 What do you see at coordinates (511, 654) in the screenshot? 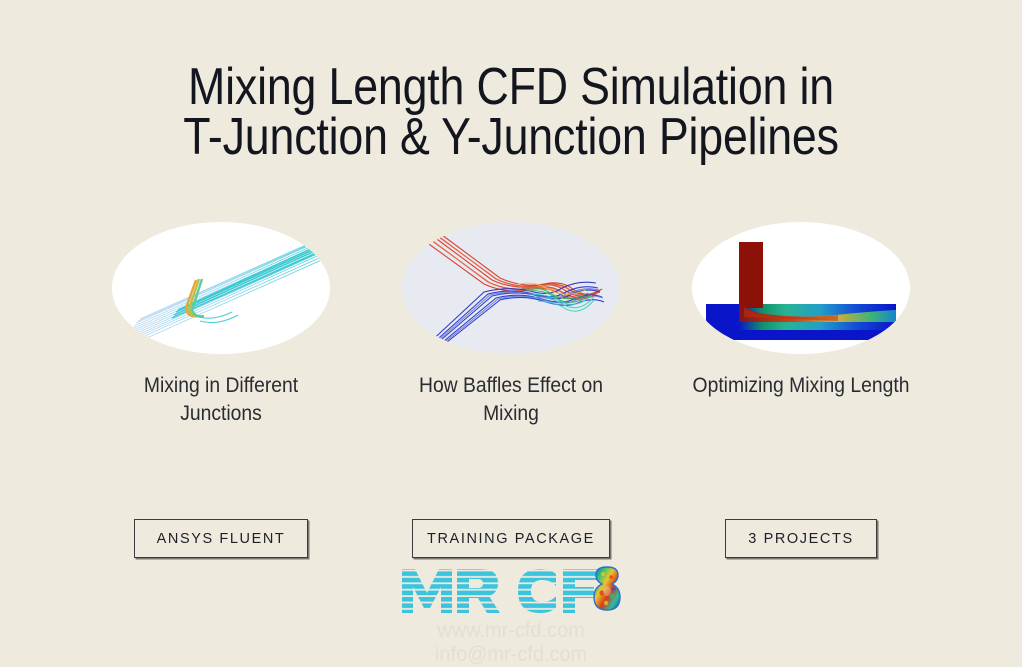
I see `brand-email: info@mr-cfd.com` at bounding box center [511, 654].